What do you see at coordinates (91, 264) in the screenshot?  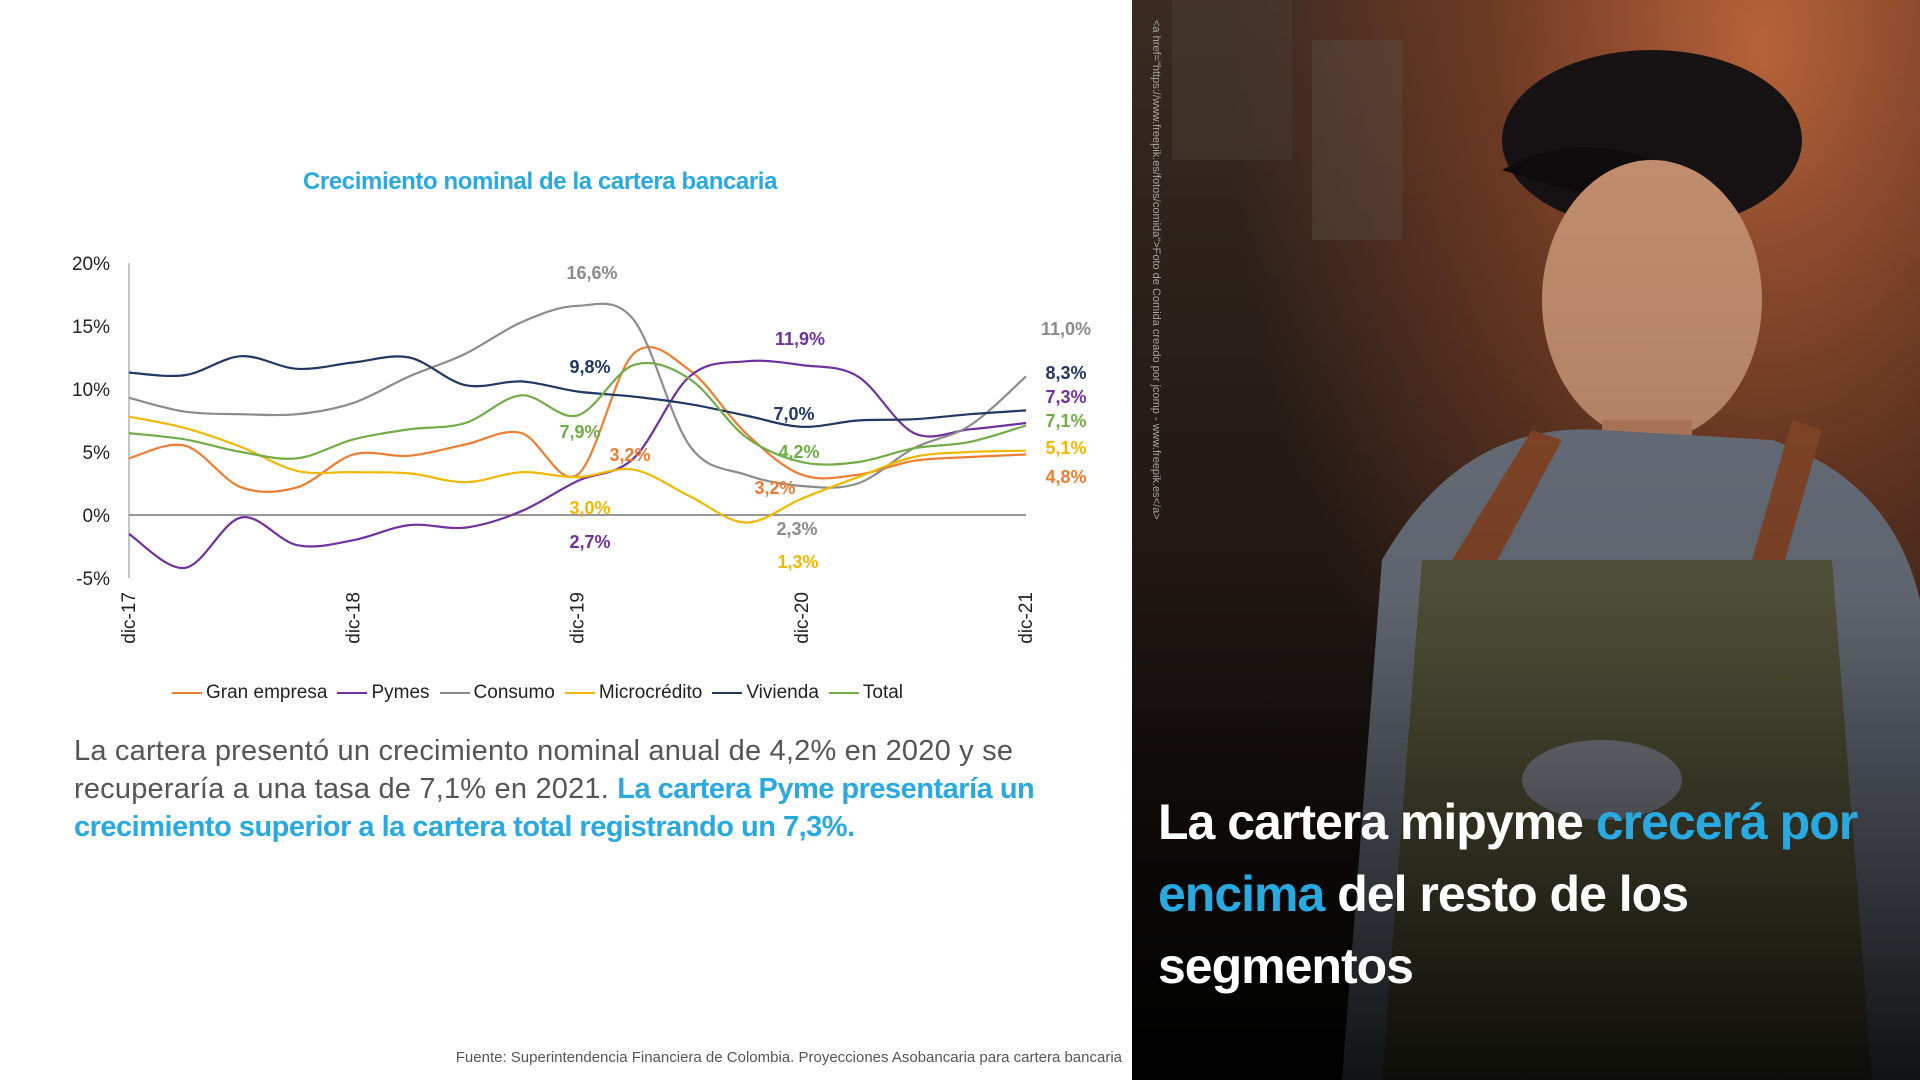 I see `y-tick-label: 20%` at bounding box center [91, 264].